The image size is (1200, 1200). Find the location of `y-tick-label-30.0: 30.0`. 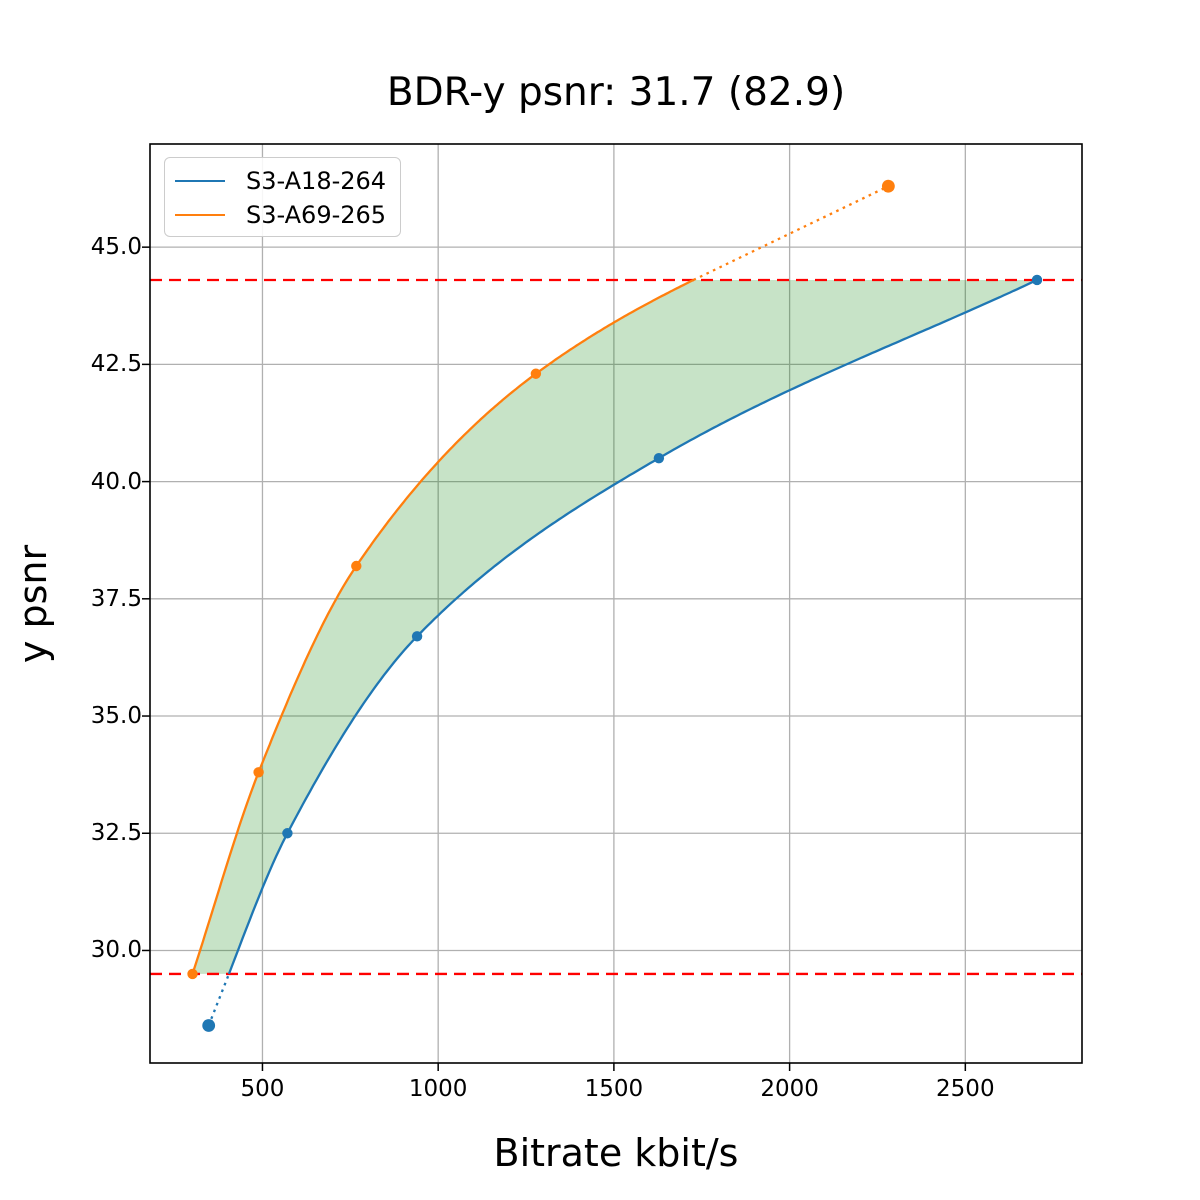

y-tick-label-30.0: 30.0 is located at coordinates (116, 950).